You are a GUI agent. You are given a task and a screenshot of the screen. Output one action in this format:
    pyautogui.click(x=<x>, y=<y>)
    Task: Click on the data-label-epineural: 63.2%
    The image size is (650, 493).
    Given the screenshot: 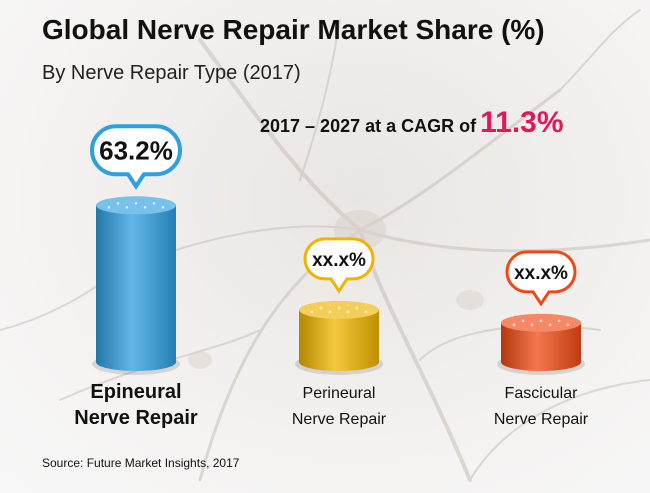 What is the action you would take?
    pyautogui.click(x=136, y=157)
    